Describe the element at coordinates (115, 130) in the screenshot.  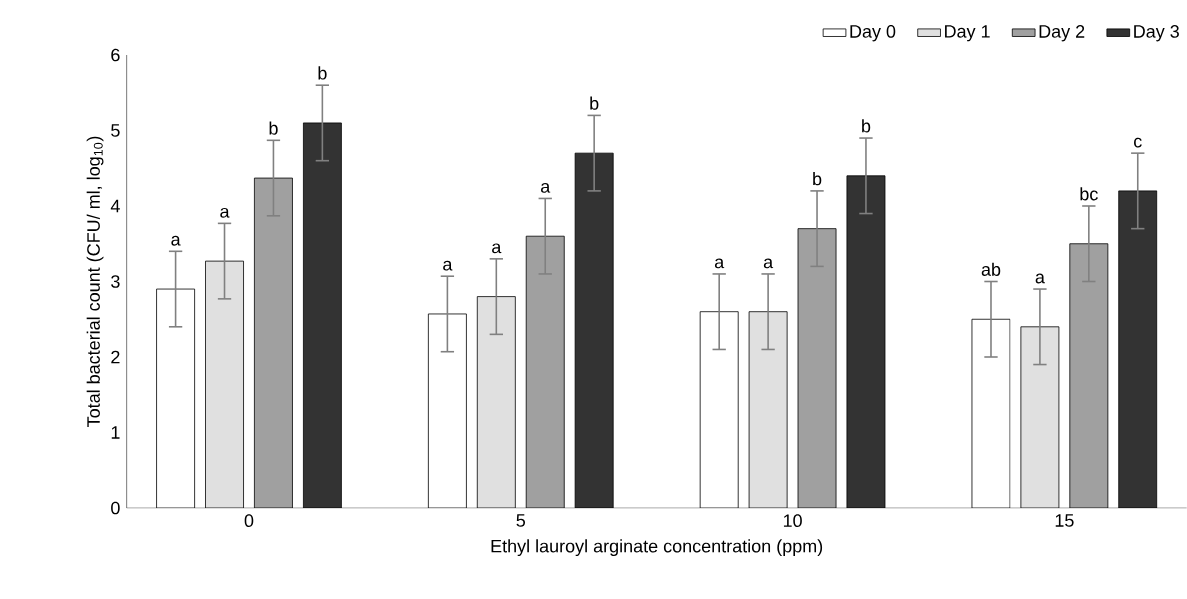
I see `y-tick-label: 5` at that location.